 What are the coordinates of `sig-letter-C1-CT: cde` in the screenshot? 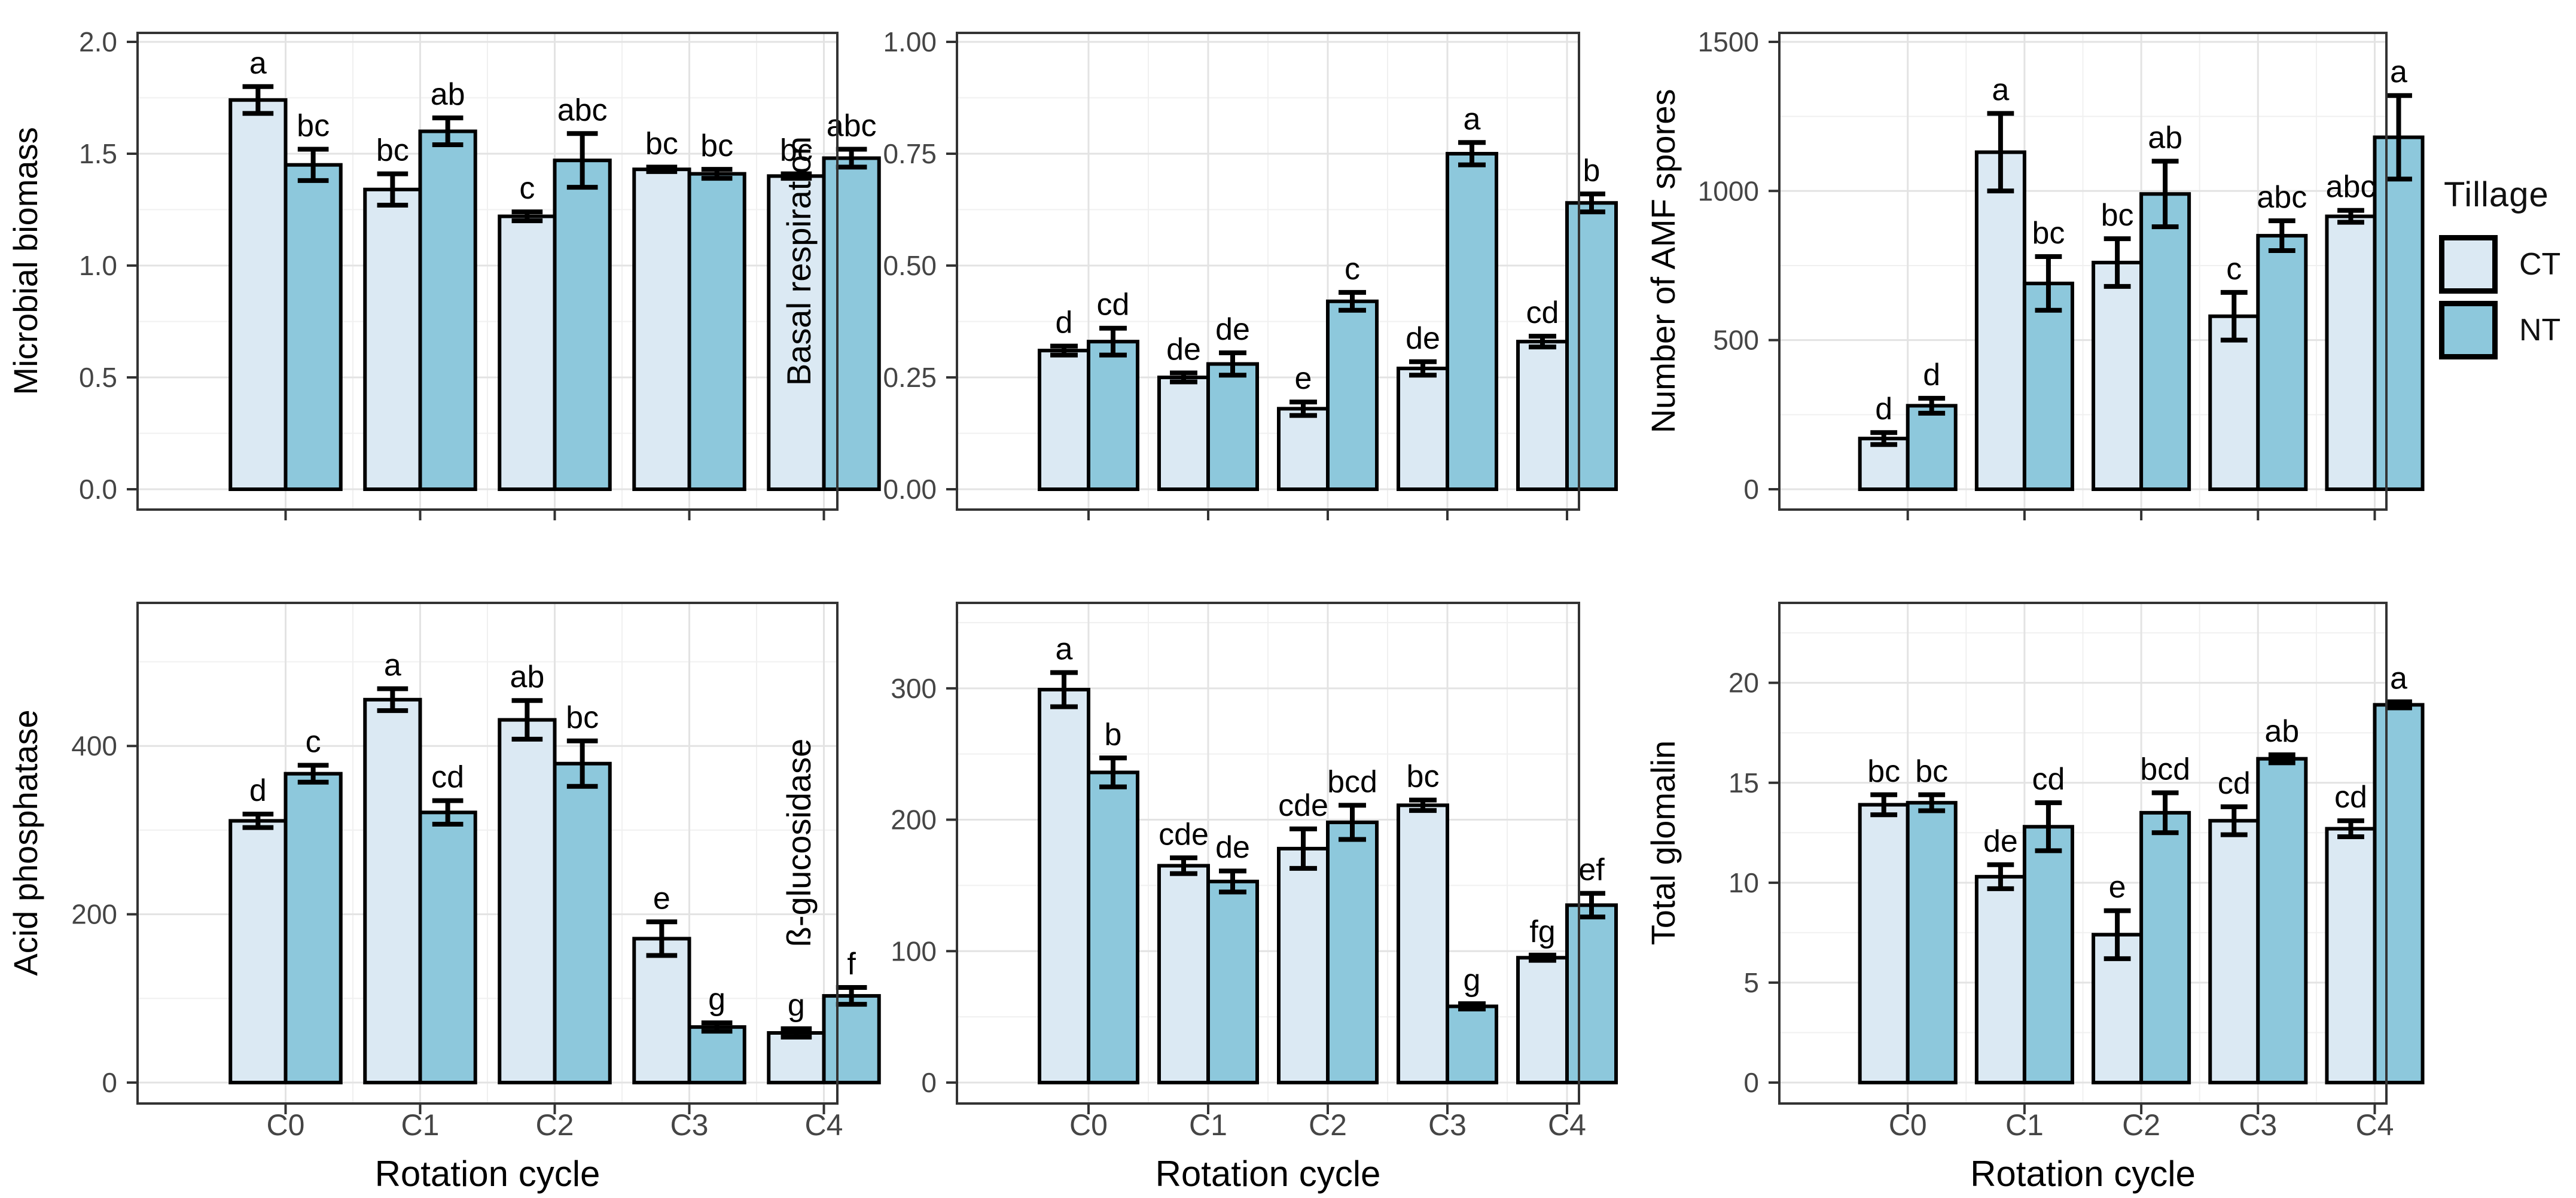 It's located at (1184, 835).